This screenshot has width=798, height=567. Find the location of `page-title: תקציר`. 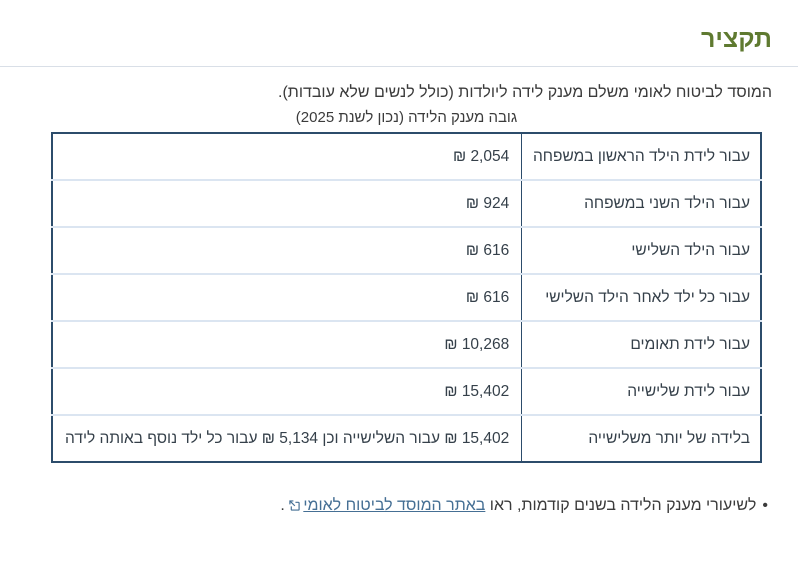

page-title: תקציר is located at coordinates (736, 39).